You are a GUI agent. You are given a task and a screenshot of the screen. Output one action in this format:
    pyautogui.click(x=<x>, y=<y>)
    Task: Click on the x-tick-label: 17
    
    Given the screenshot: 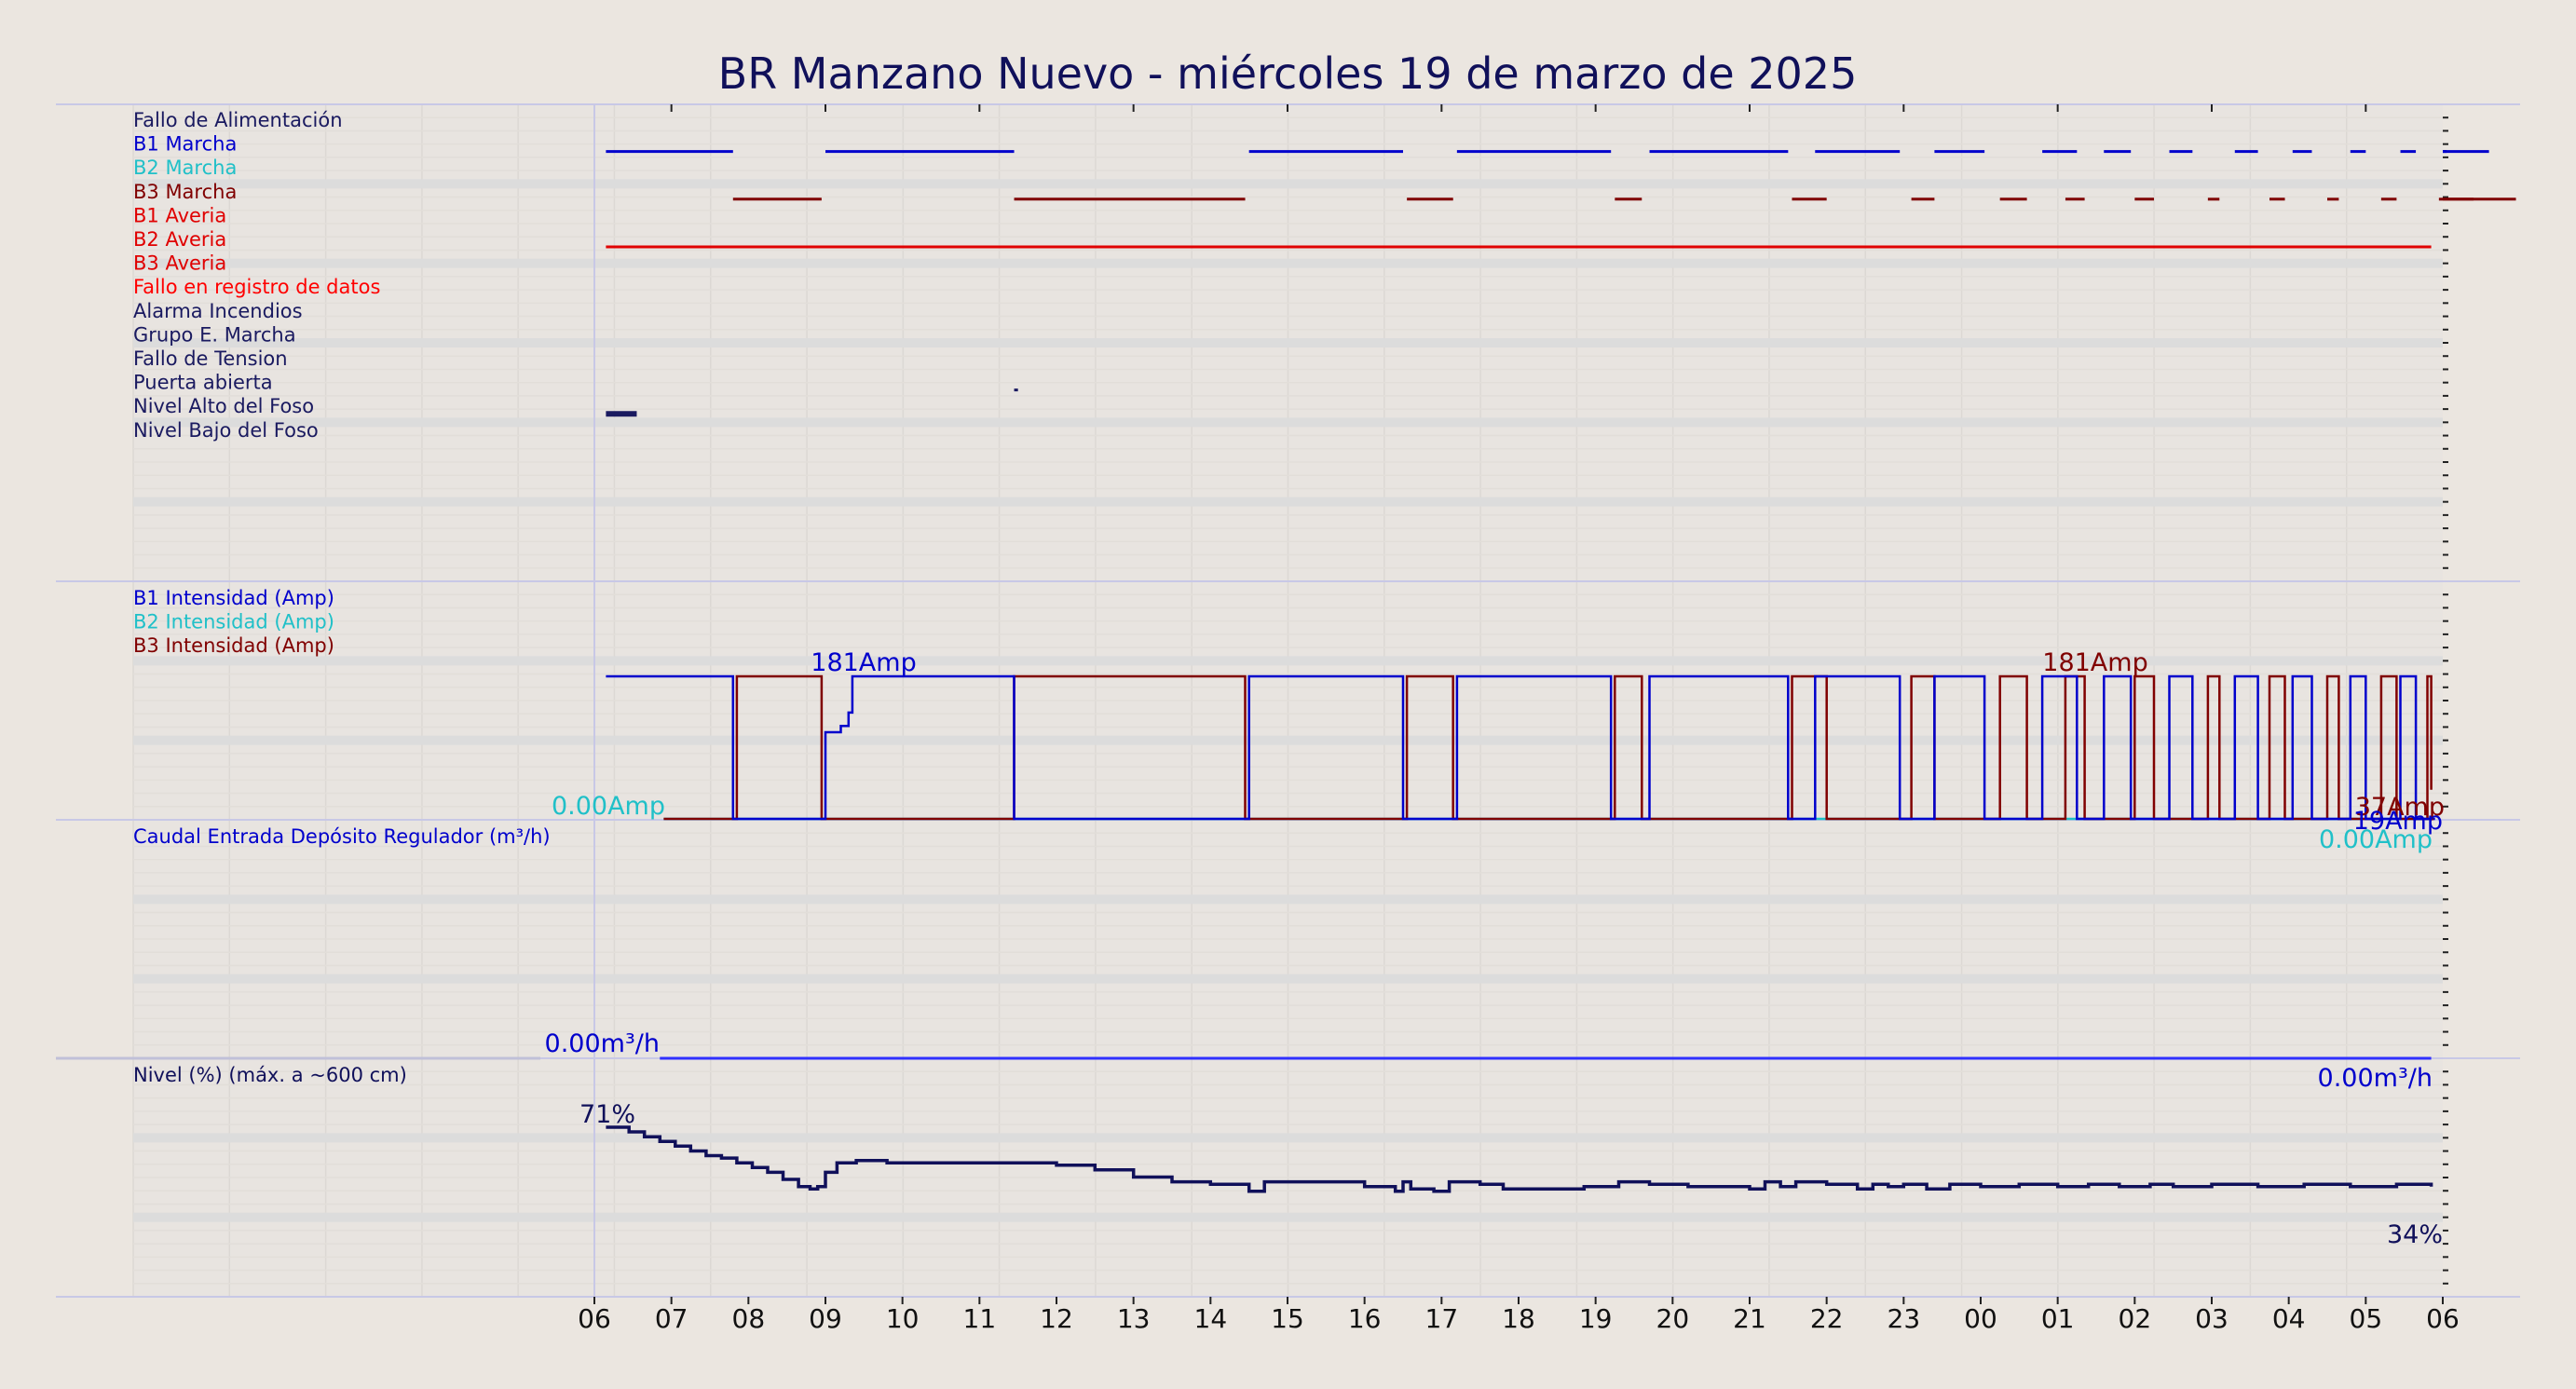 What is the action you would take?
    pyautogui.click(x=1442, y=1318)
    